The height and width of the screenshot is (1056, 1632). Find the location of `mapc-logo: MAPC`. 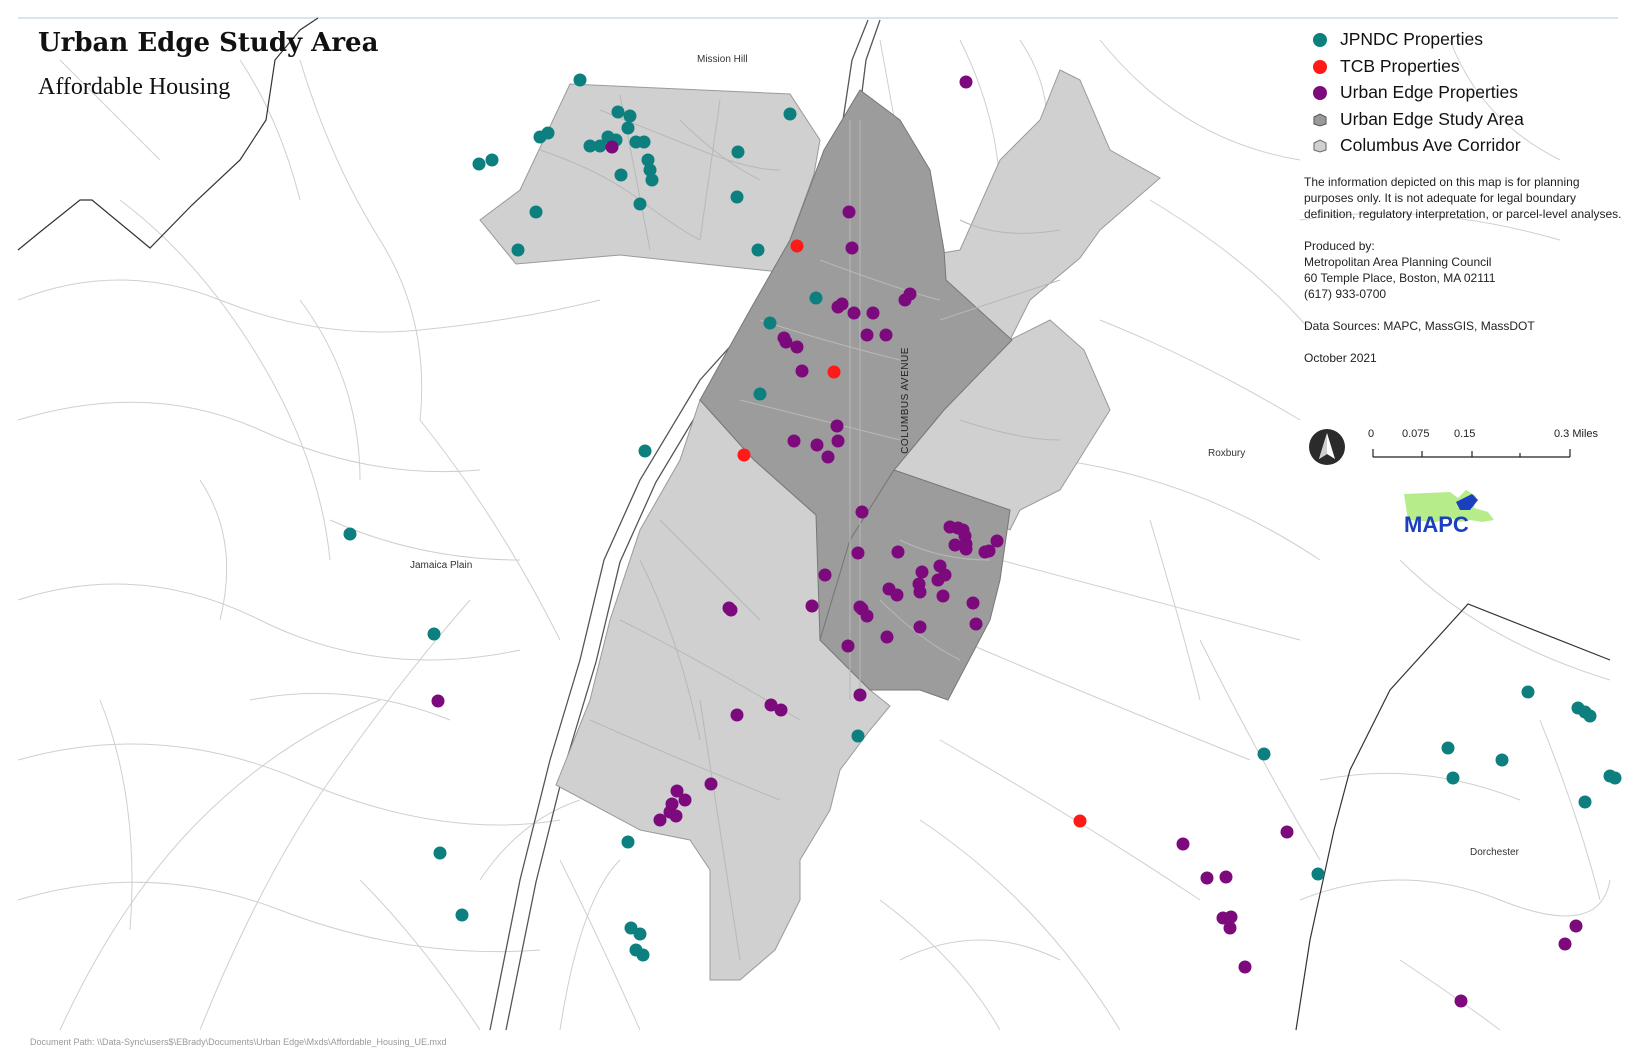

mapc-logo: MAPC is located at coordinates (1449, 513).